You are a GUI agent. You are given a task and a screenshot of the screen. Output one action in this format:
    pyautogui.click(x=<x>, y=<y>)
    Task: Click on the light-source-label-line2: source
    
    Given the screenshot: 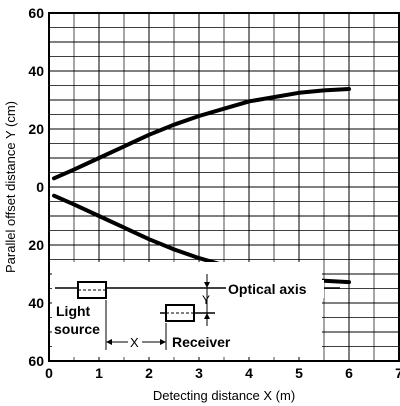 What is the action you would take?
    pyautogui.click(x=77, y=329)
    